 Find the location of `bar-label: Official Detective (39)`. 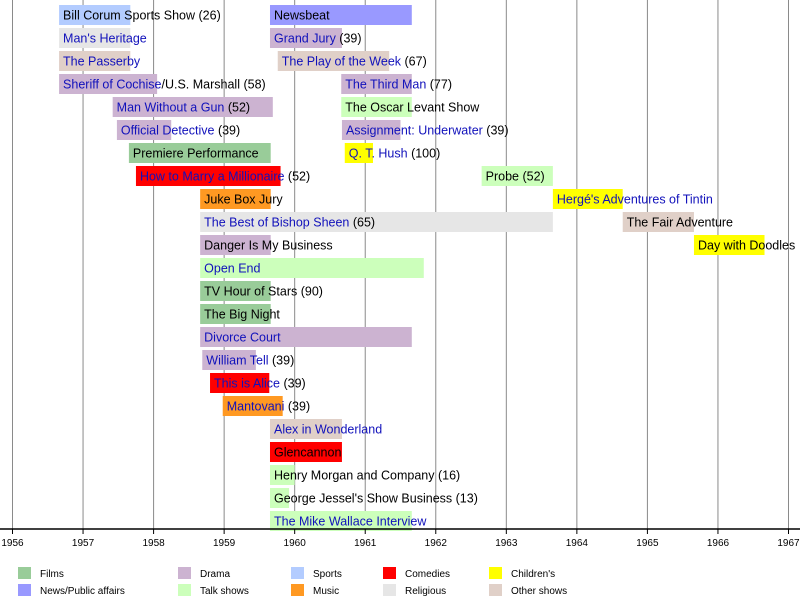

bar-label: Official Detective (39) is located at coordinates (180, 131).